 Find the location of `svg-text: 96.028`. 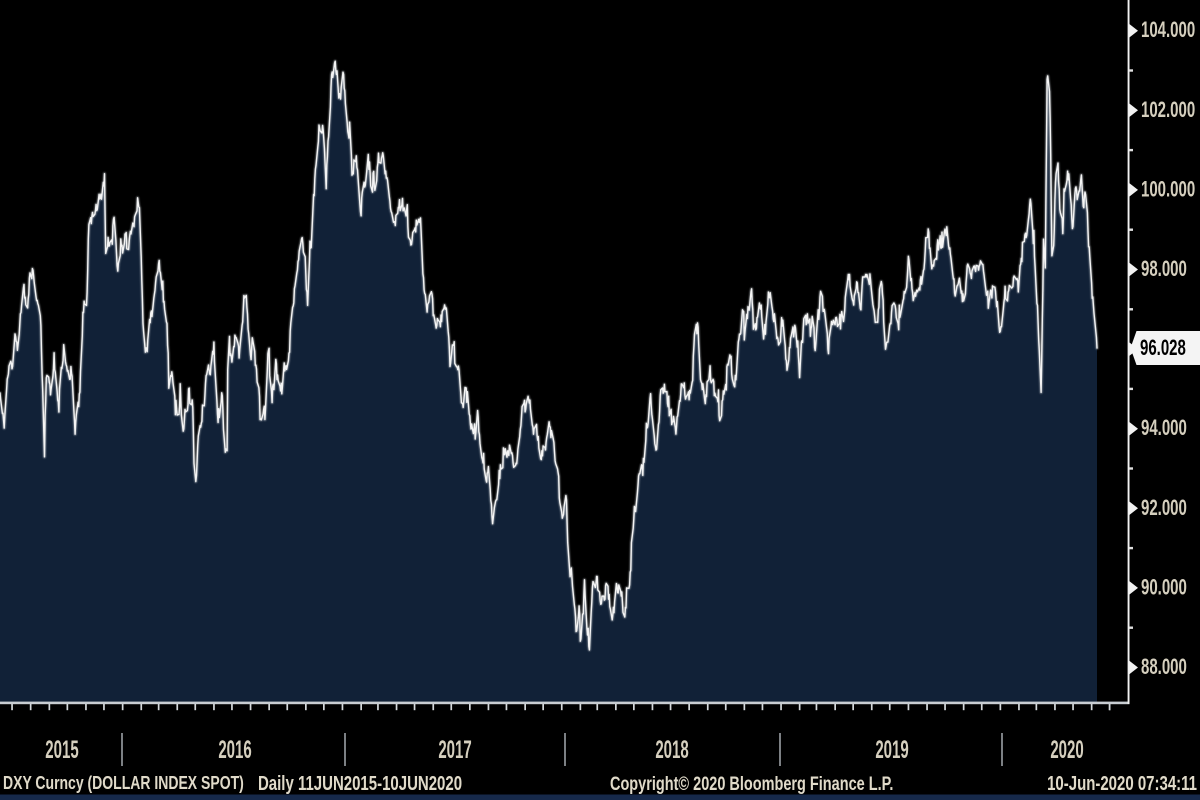

svg-text: 96.028 is located at coordinates (1163, 348).